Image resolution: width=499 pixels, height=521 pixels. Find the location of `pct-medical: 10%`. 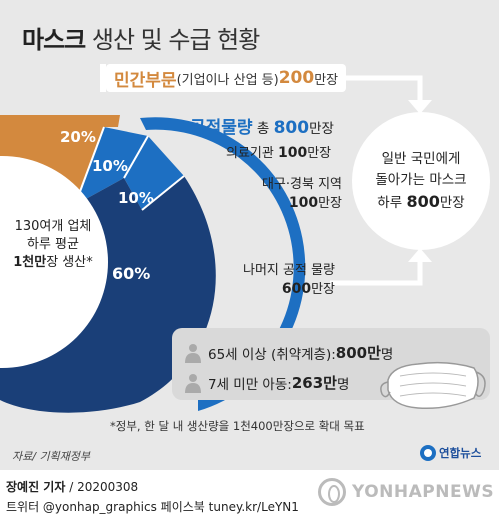

pct-medical: 10% is located at coordinates (110, 166).